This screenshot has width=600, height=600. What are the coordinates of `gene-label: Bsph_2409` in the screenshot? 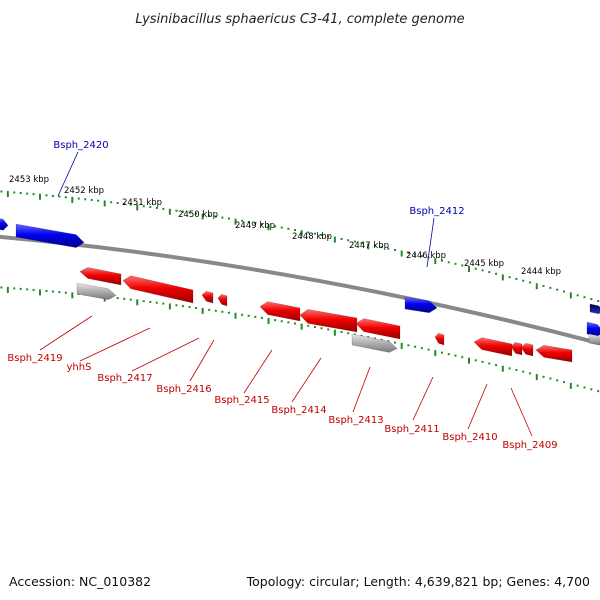 It's located at (529, 445).